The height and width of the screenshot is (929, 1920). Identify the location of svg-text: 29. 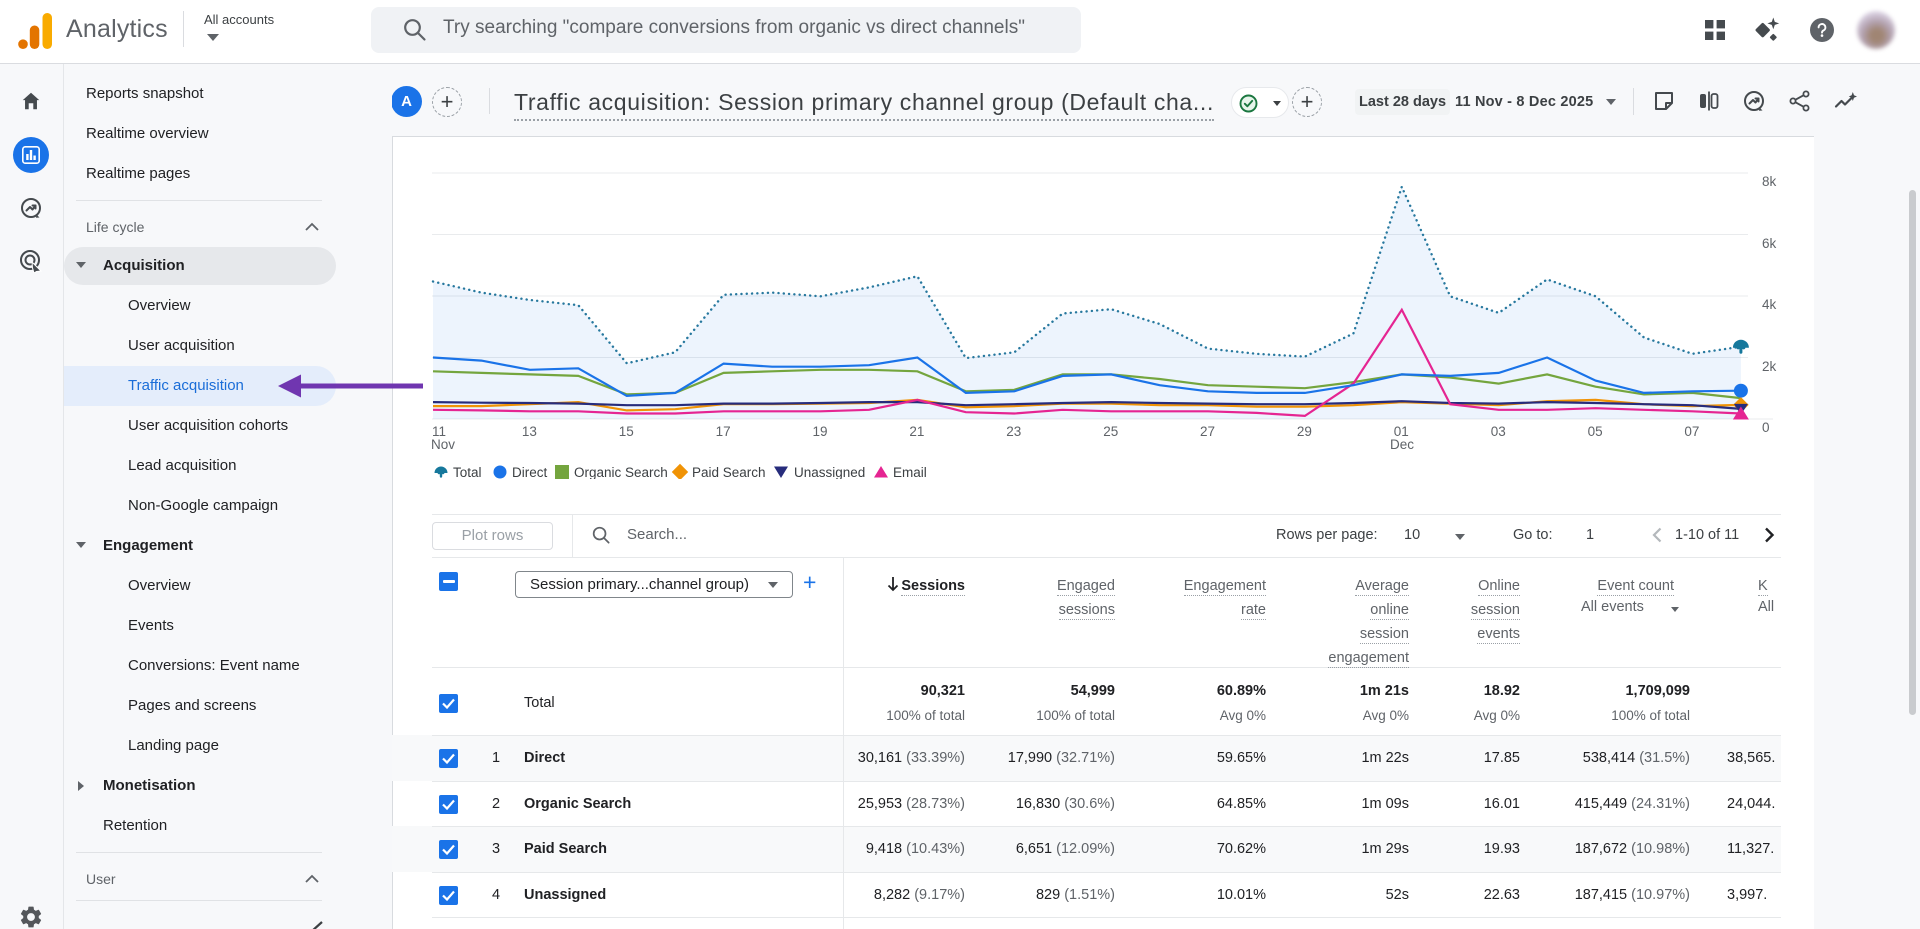
(1304, 431).